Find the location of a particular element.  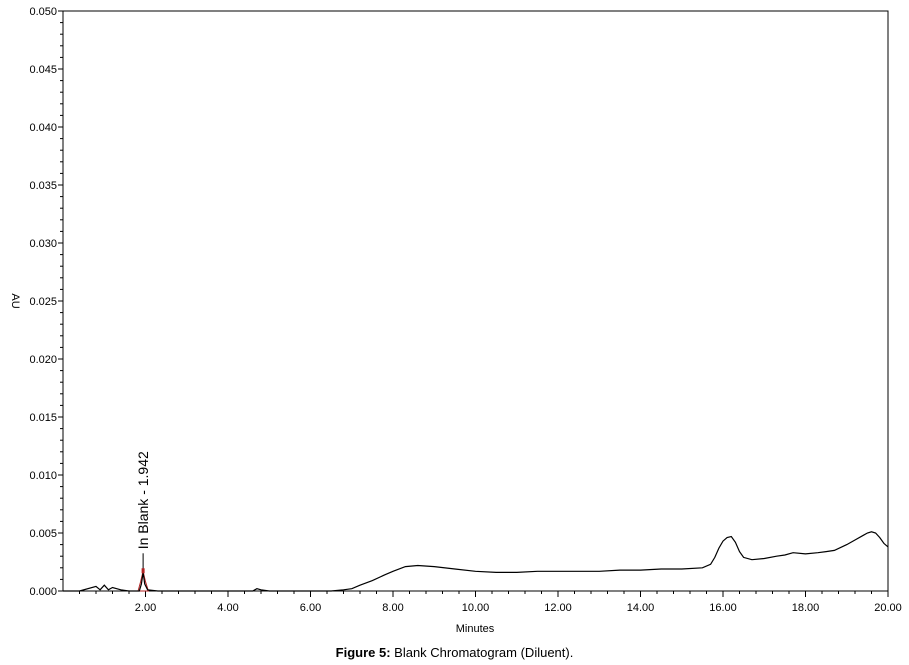

x-tick-label: 8.00 is located at coordinates (392, 608).